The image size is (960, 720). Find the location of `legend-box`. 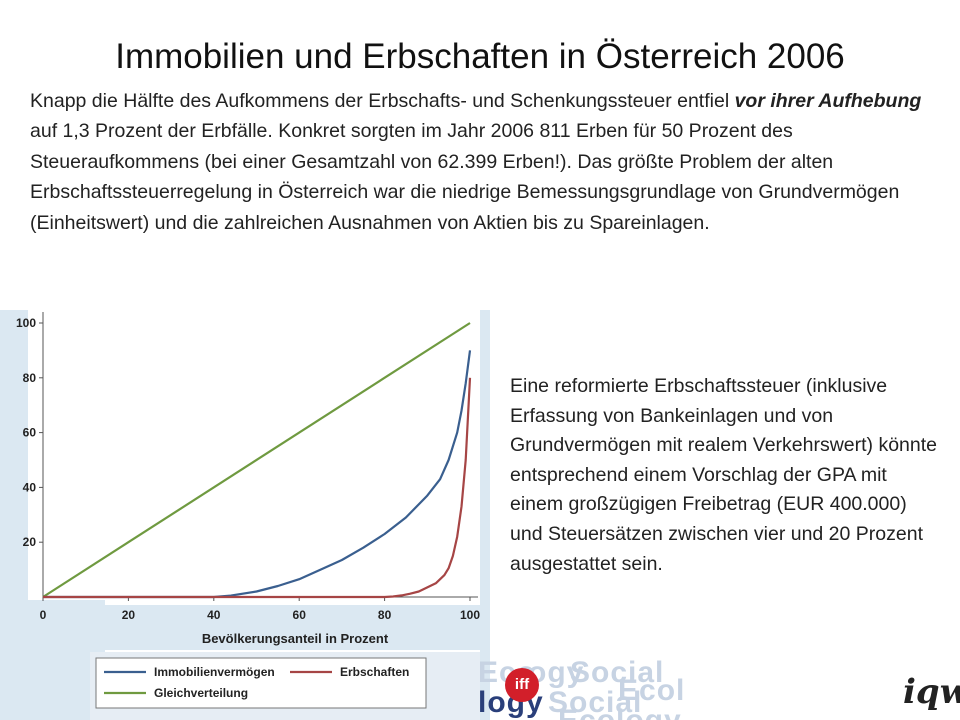

legend-box is located at coordinates (261, 683).